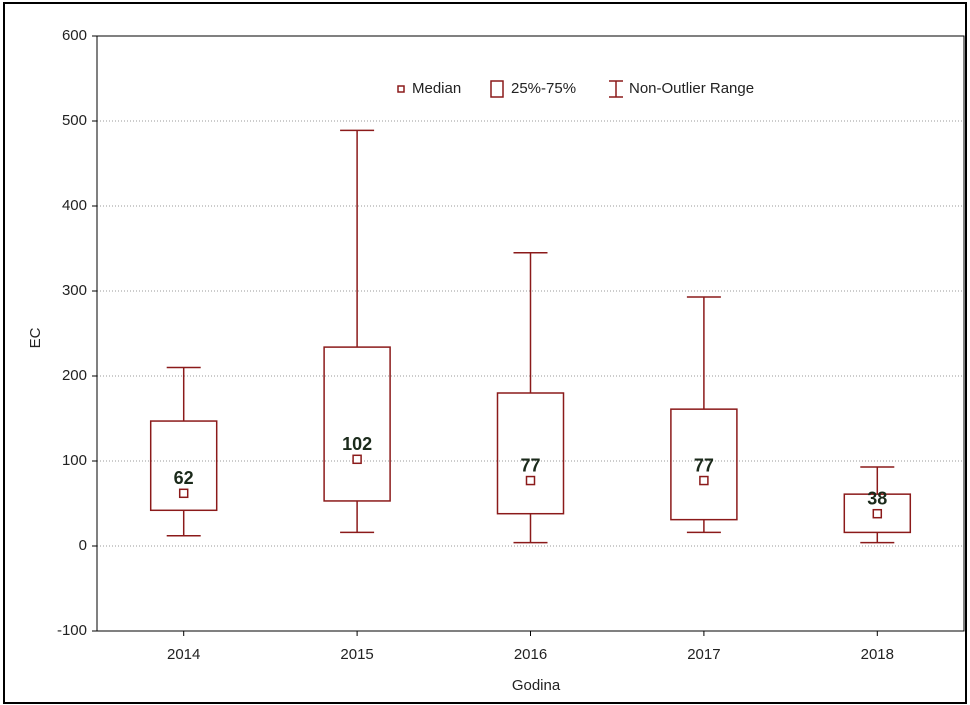 The width and height of the screenshot is (970, 705). I want to click on y-tick-label: 600, so click(74, 35).